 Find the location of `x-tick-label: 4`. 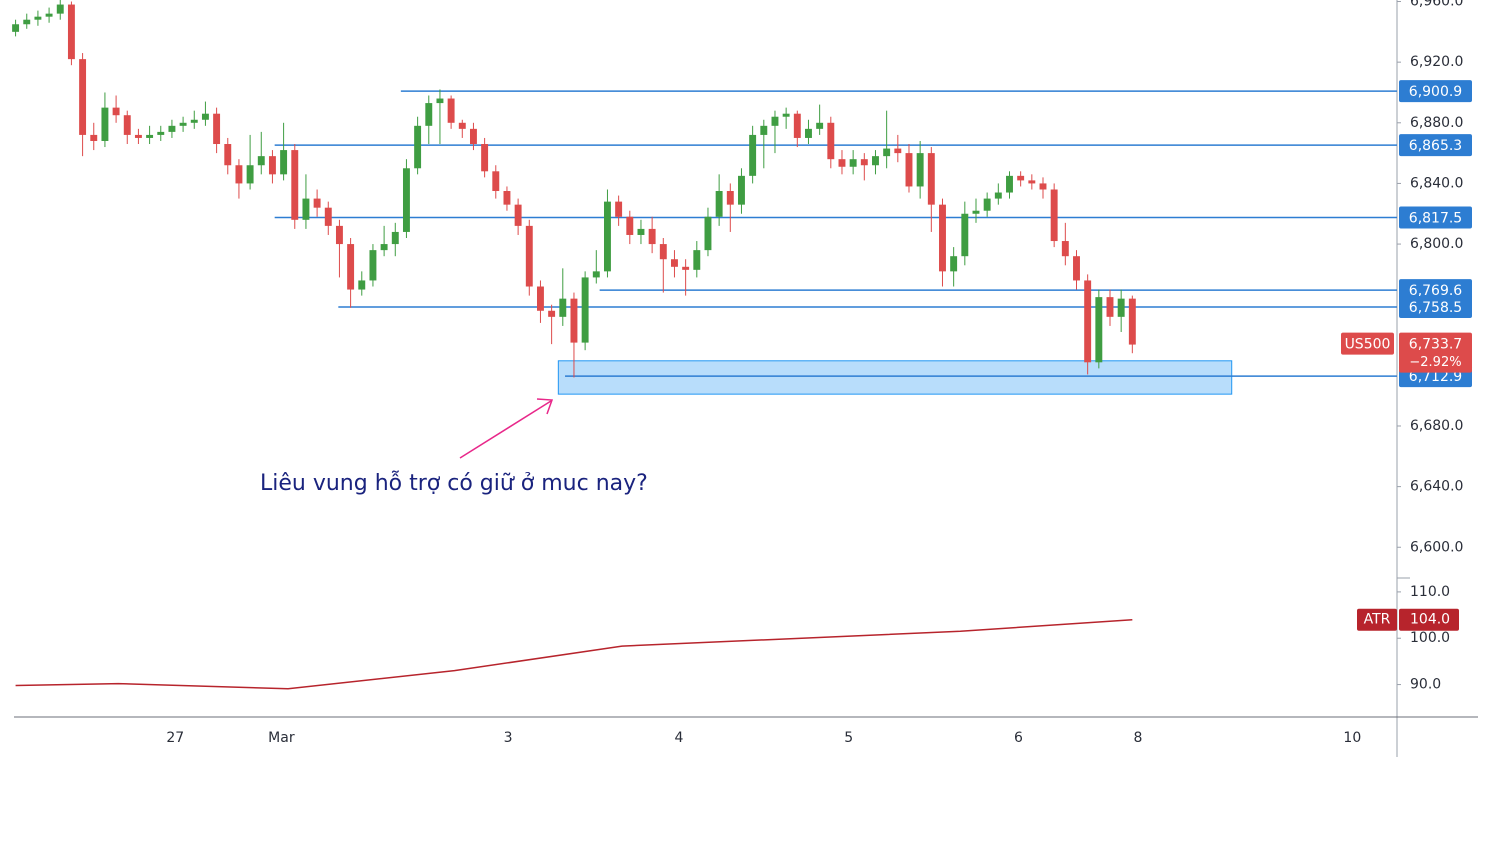

x-tick-label: 4 is located at coordinates (678, 738).